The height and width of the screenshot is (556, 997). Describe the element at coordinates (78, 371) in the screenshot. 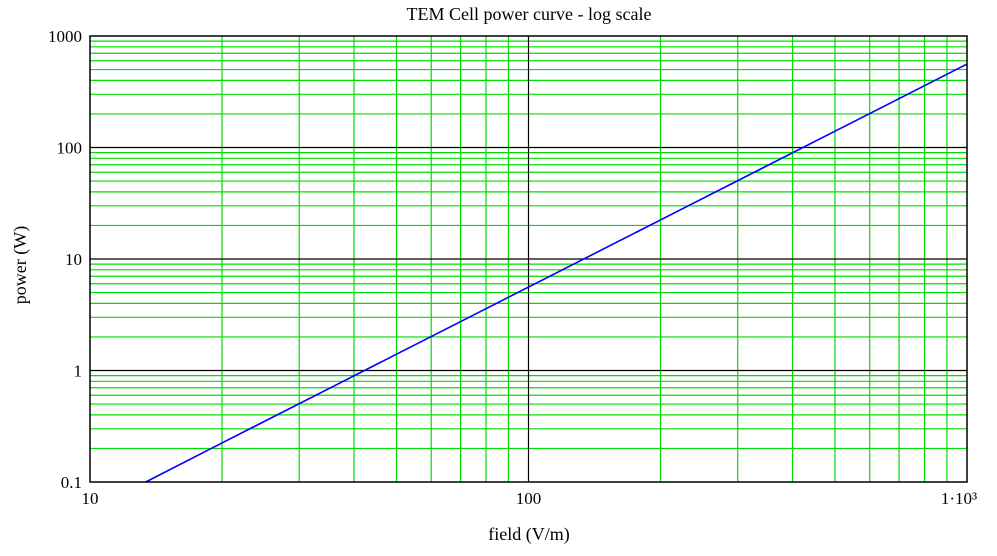

I see `y-tick-label: 1` at that location.